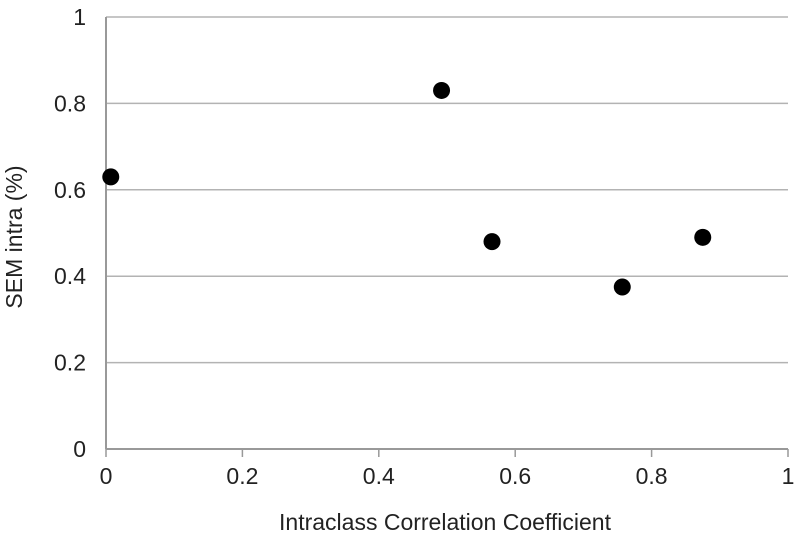 This screenshot has width=796, height=536. I want to click on y-tick-label-4: 0.8, so click(70, 103).